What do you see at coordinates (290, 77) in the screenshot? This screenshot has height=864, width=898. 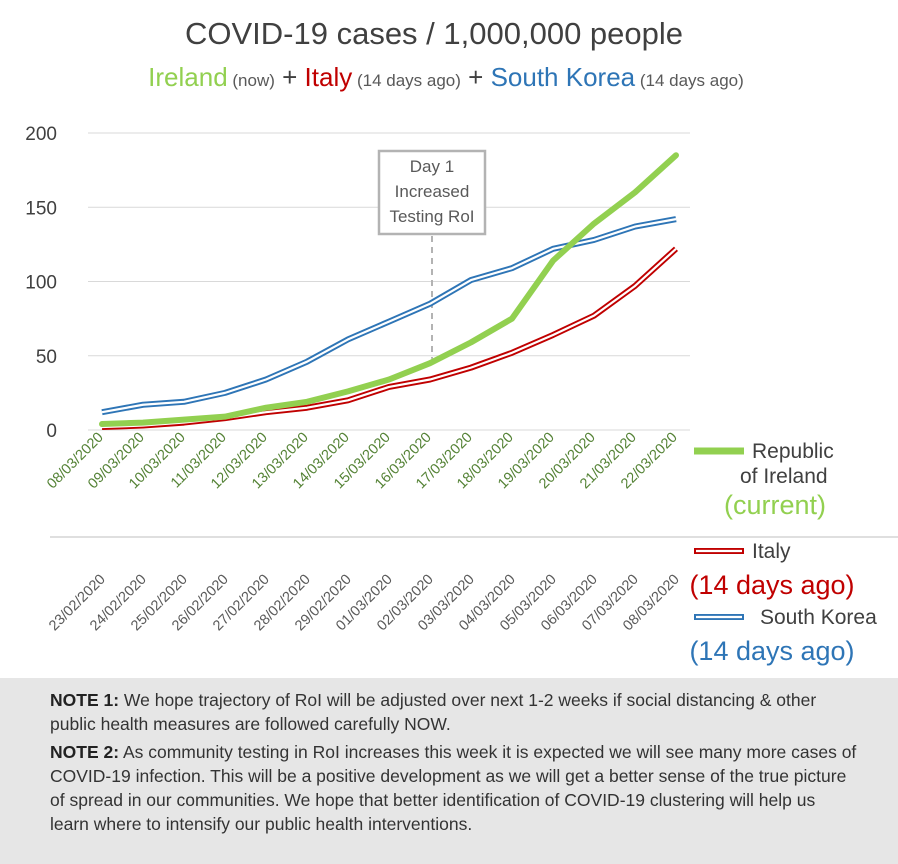 I see `subtitle-part-2: +` at bounding box center [290, 77].